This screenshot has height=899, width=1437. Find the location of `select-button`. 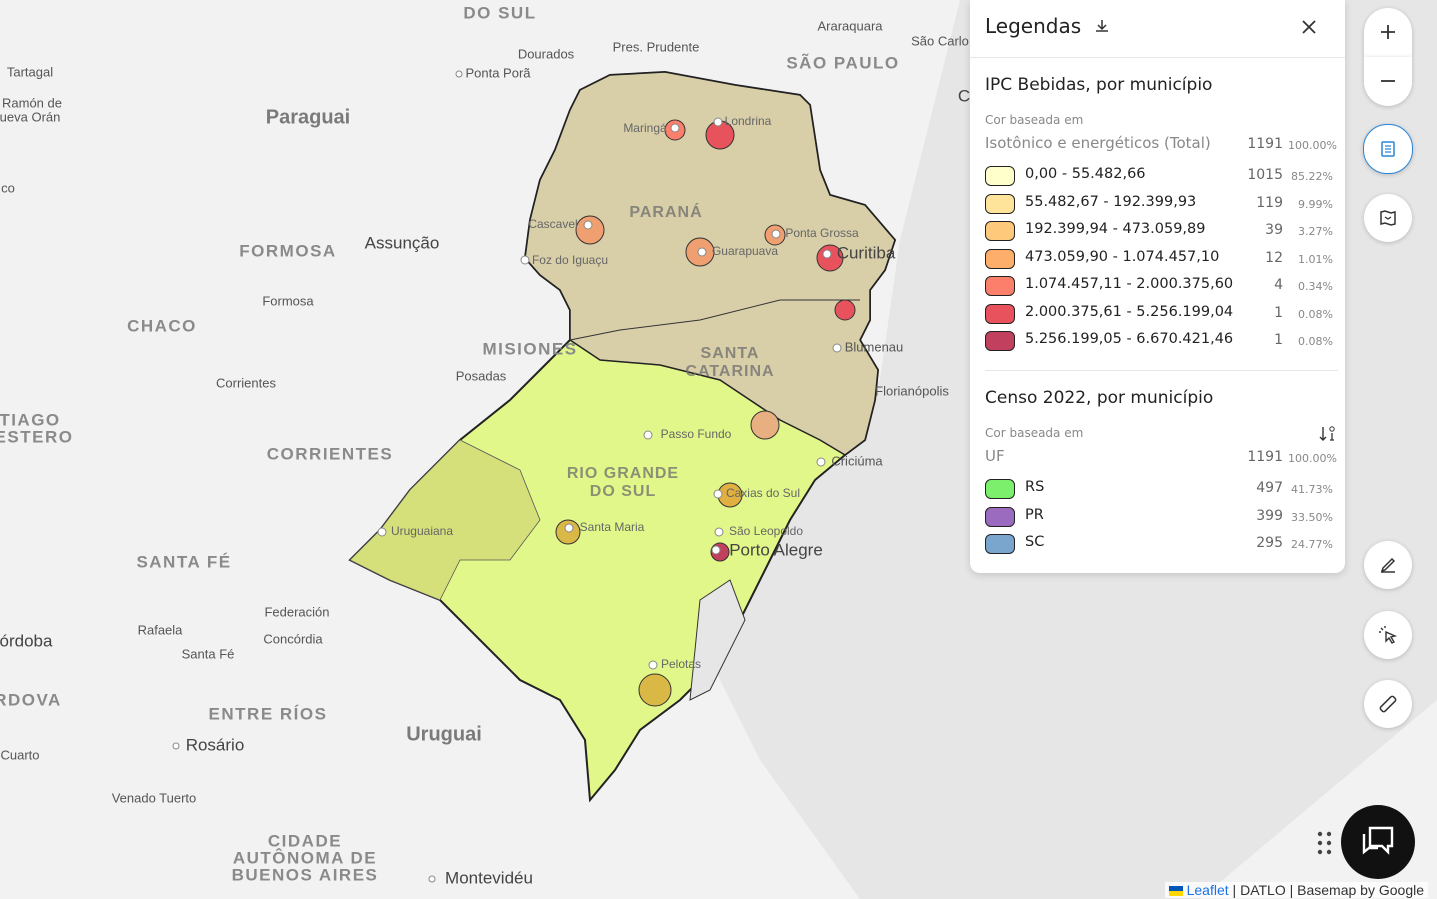

select-button is located at coordinates (1388, 635).